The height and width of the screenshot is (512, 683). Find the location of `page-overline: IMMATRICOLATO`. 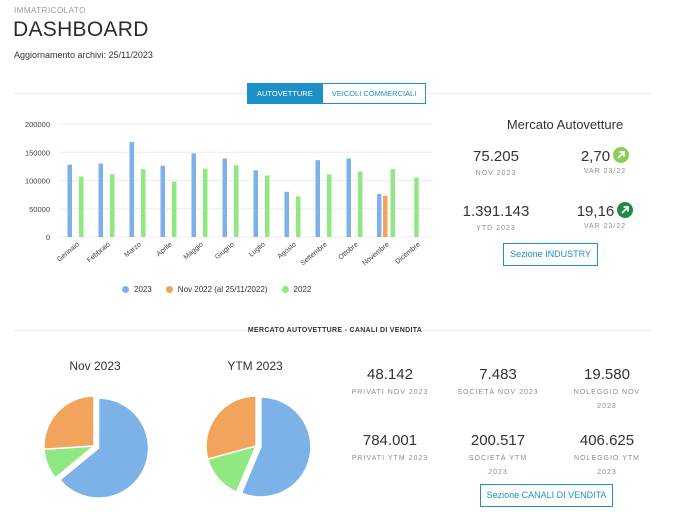

page-overline: IMMATRICOLATO is located at coordinates (50, 10).